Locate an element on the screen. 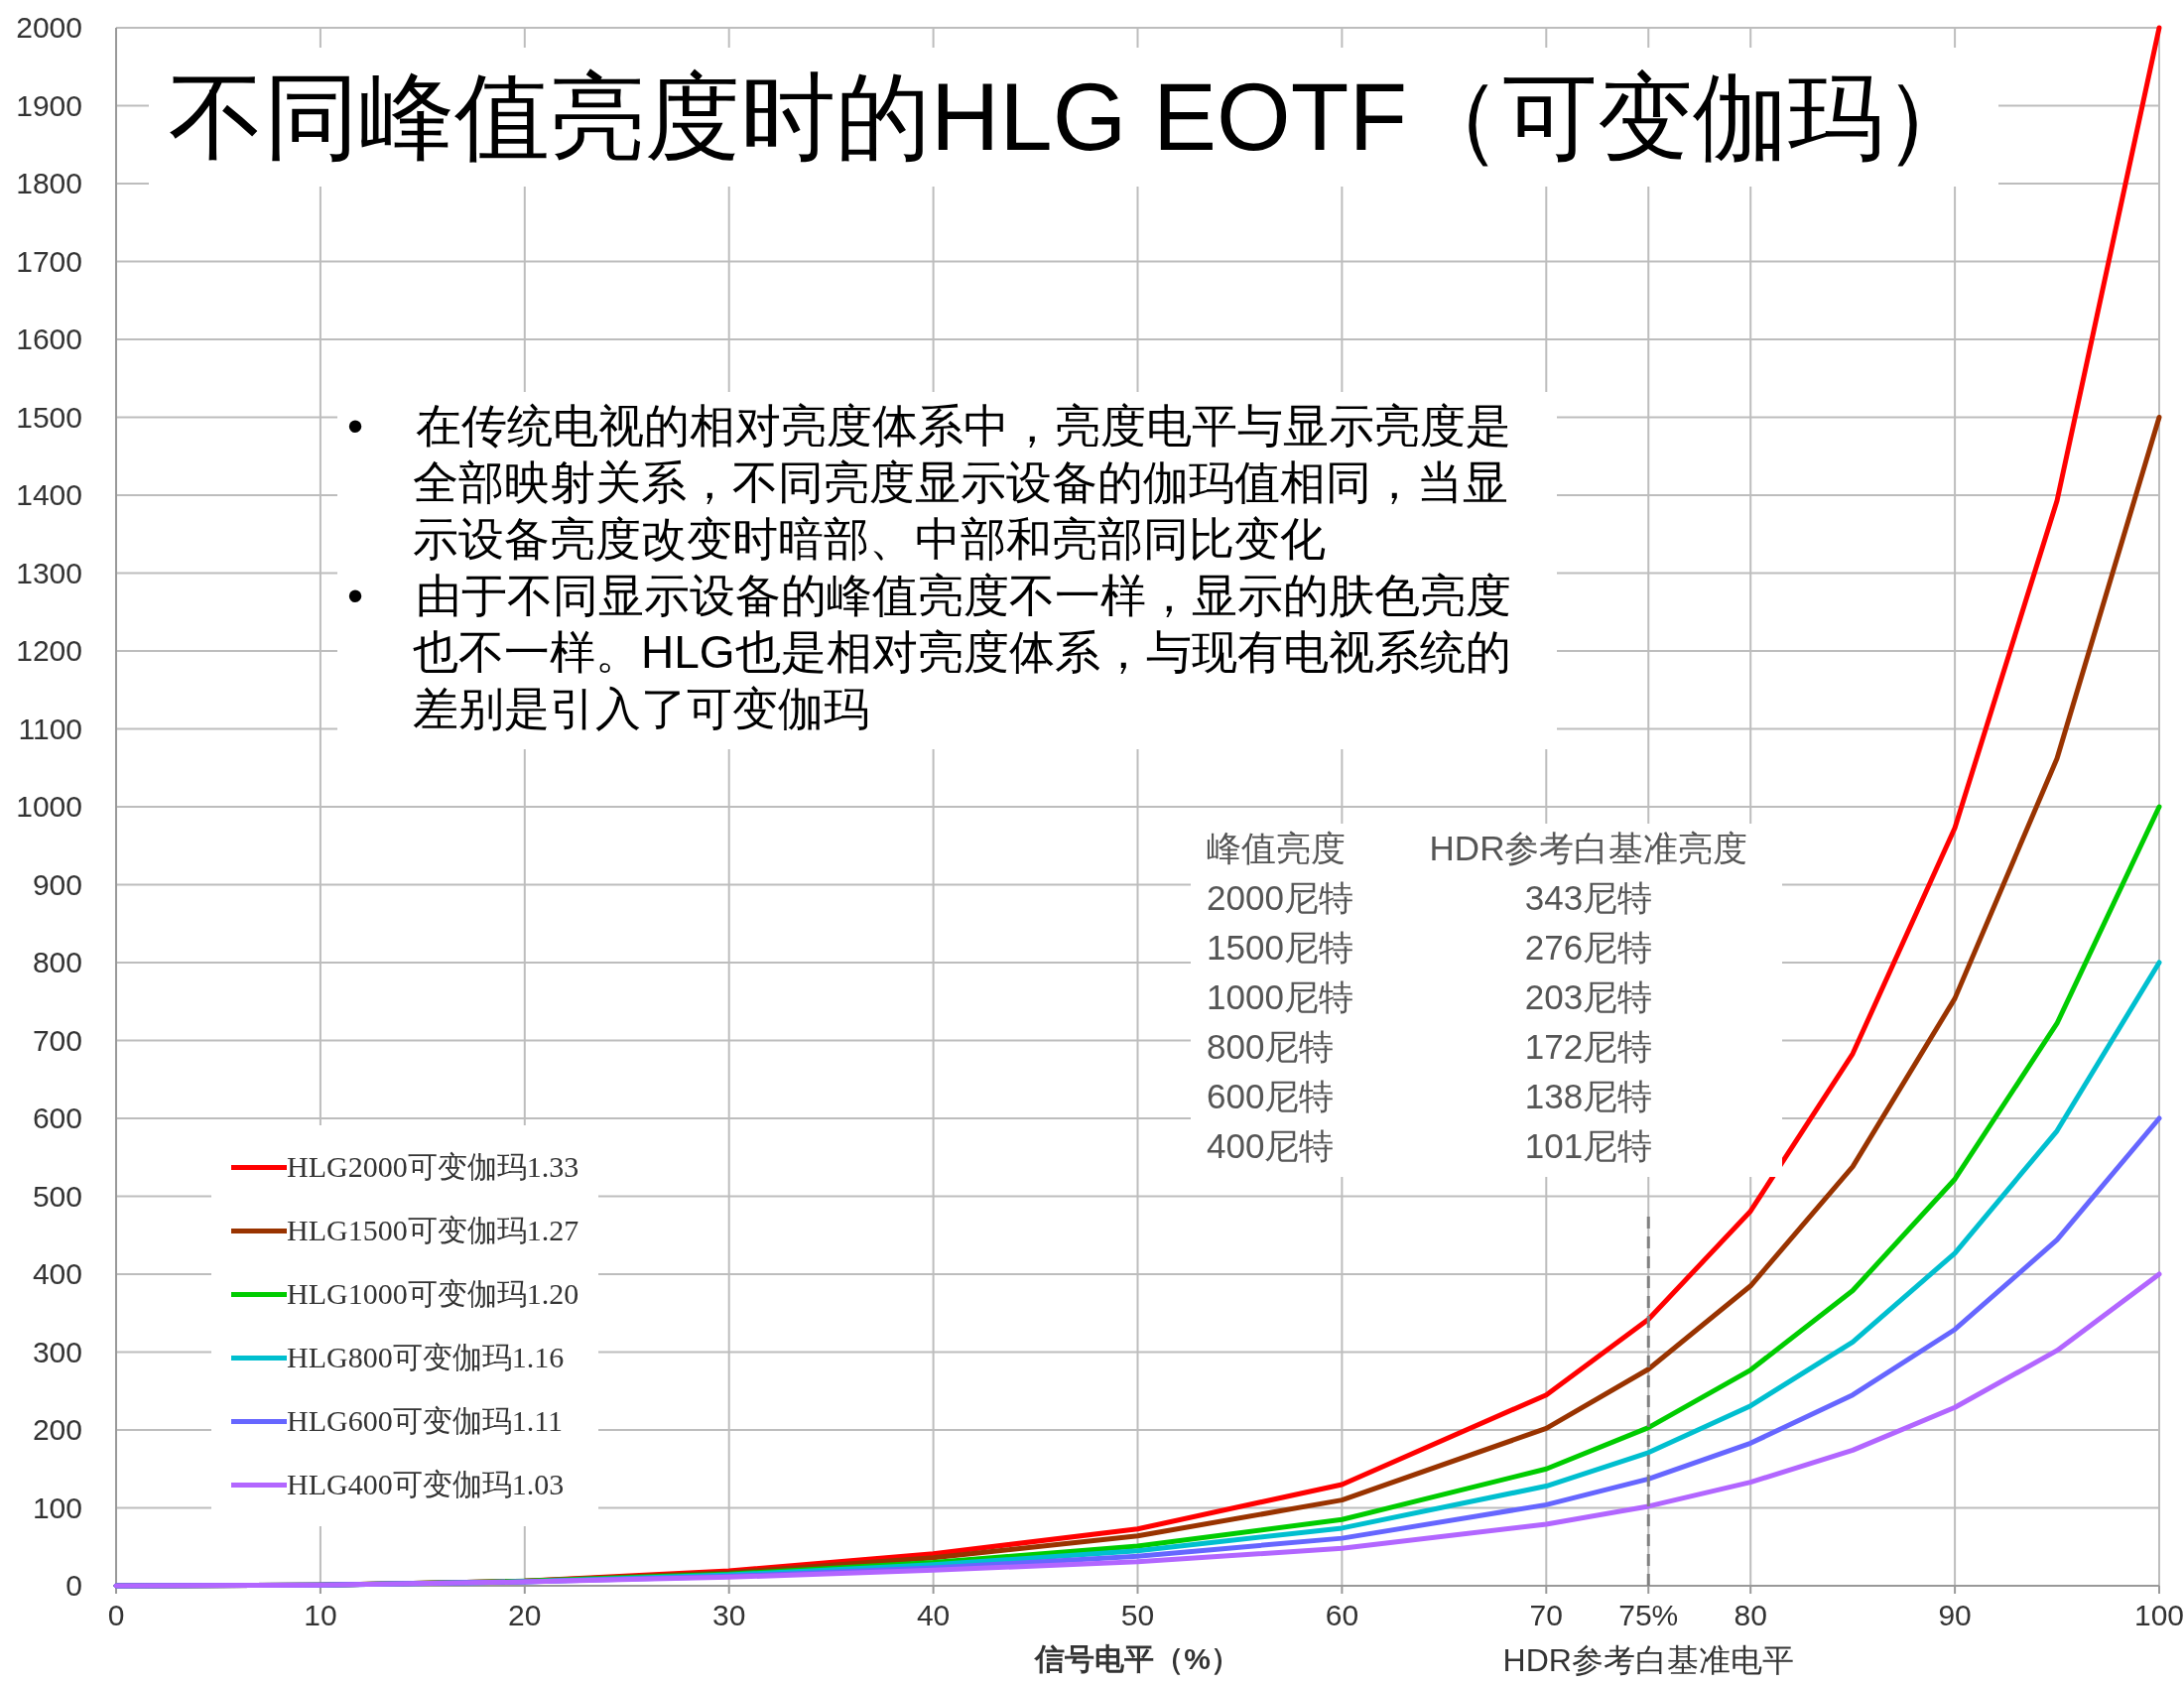  annotation: 101尼特 is located at coordinates (1588, 1146).